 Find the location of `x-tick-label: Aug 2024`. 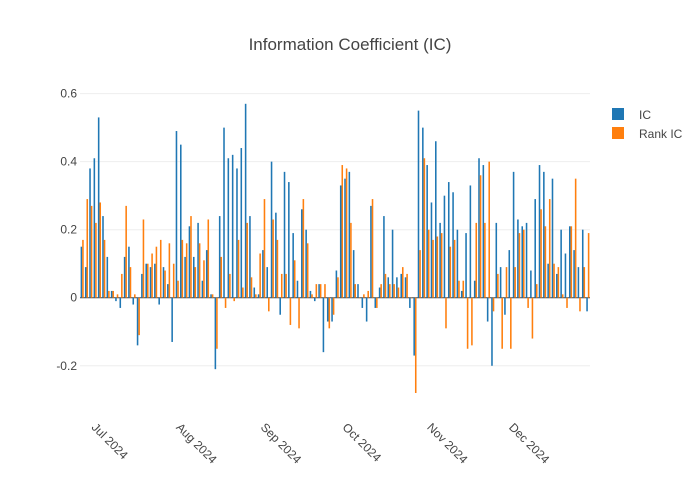

x-tick-label: Aug 2024 is located at coordinates (196, 443).